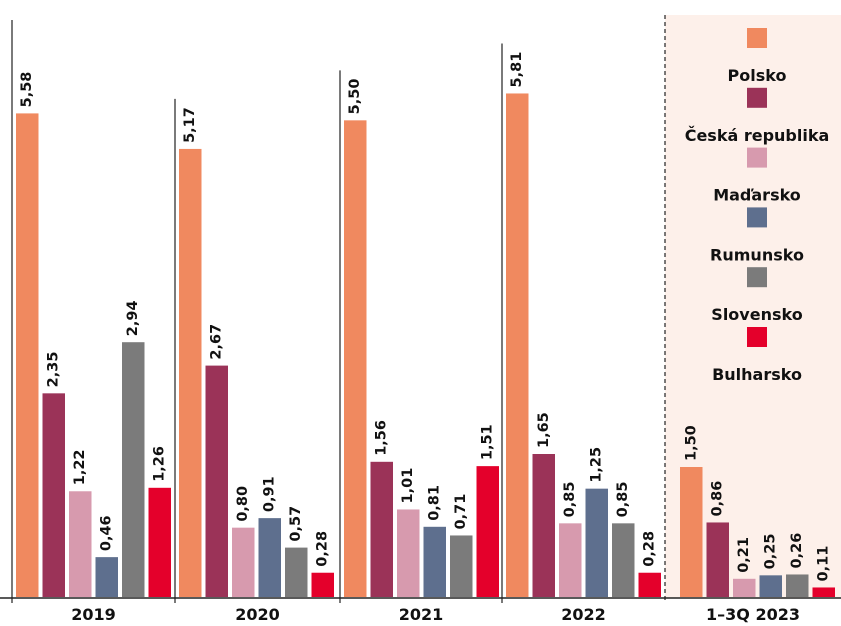 Image resolution: width=841 pixels, height=626 pixels. Describe the element at coordinates (718, 499) in the screenshot. I see `value-label: 0,86` at that location.